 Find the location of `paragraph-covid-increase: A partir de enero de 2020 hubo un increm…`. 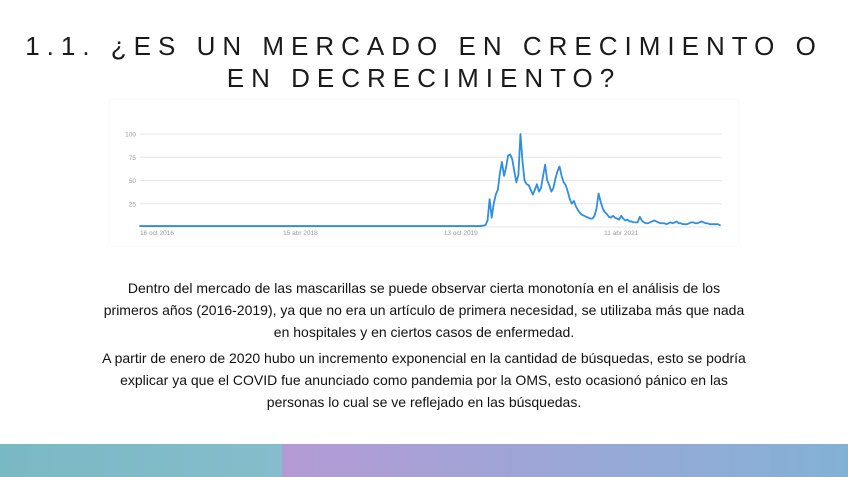

paragraph-covid-increase: A partir de enero de 2020 hubo un increm… is located at coordinates (424, 380).